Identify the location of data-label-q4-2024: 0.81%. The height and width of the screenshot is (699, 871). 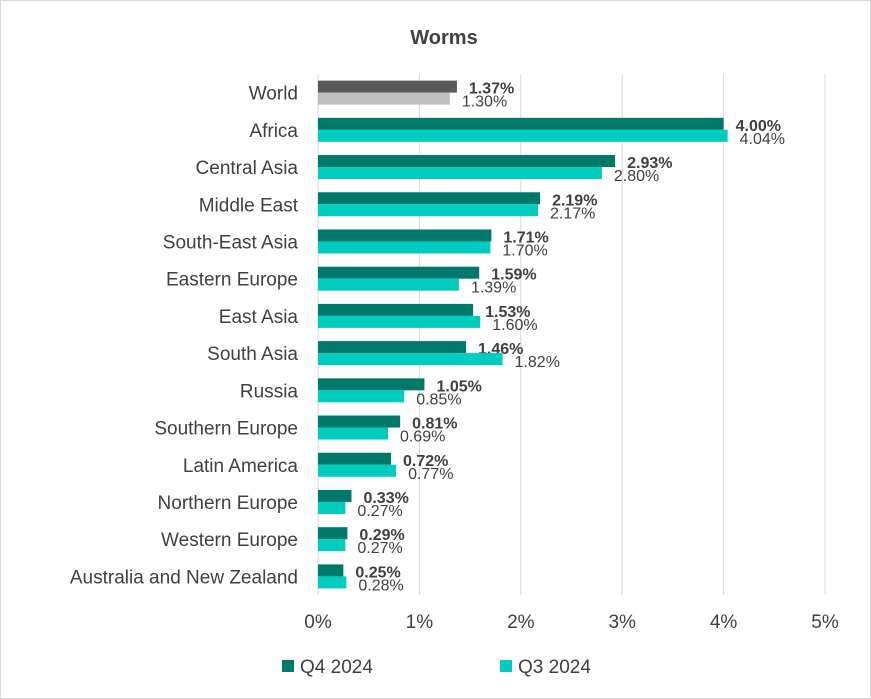
(434, 424).